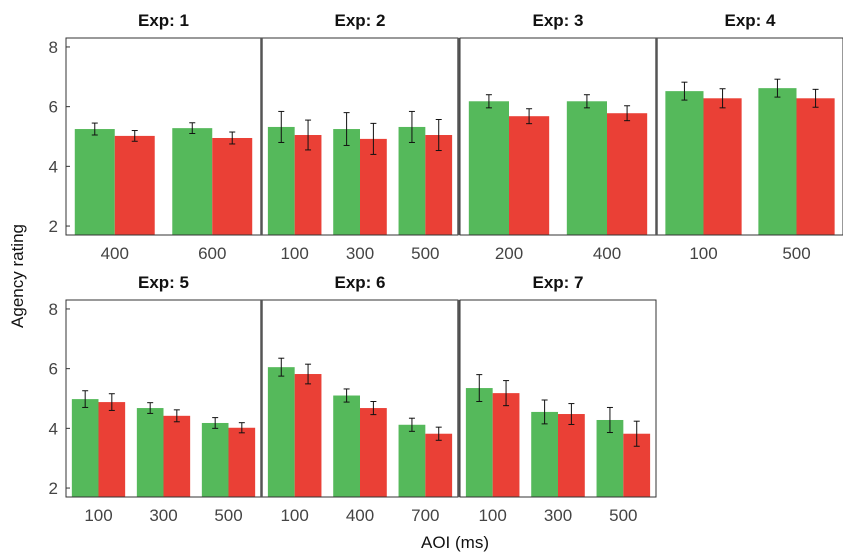 The height and width of the screenshot is (555, 843). I want to click on x-tick-label: 600, so click(212, 253).